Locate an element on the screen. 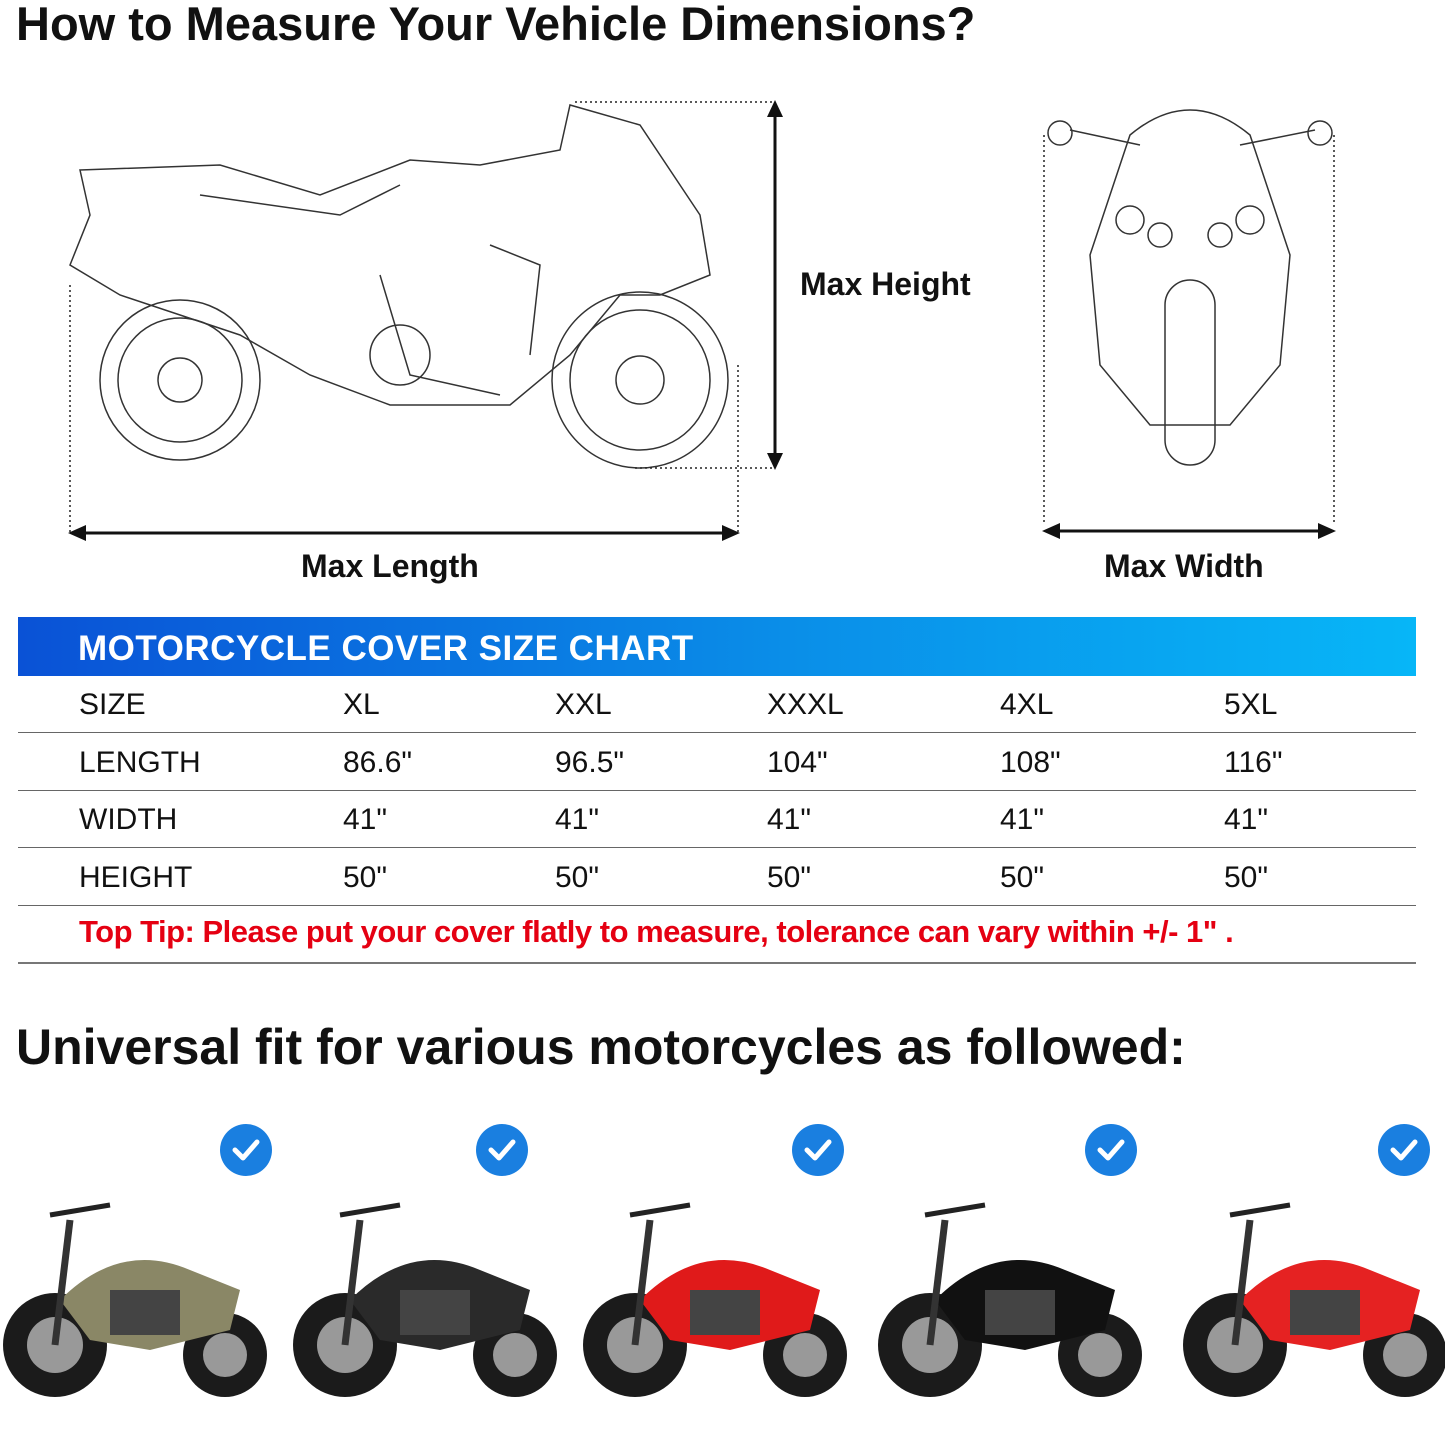 The image size is (1445, 1433). row-value: XL is located at coordinates (361, 704).